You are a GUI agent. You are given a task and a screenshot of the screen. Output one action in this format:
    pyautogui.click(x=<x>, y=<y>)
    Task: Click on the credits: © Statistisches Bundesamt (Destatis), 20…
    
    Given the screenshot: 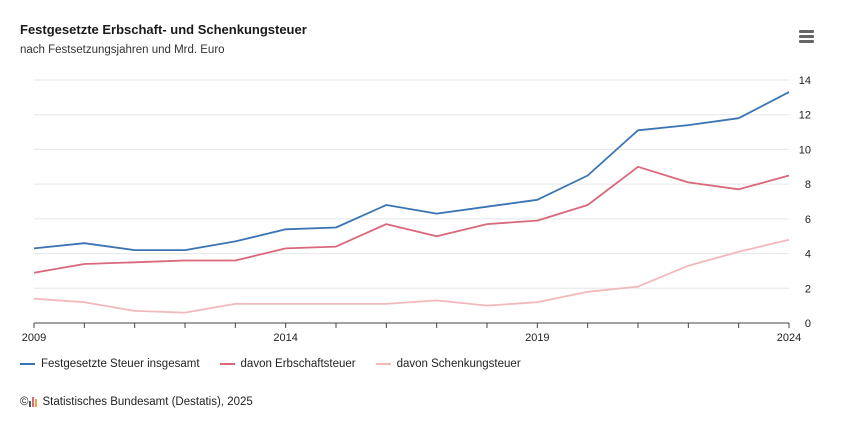 What is the action you would take?
    pyautogui.click(x=136, y=402)
    